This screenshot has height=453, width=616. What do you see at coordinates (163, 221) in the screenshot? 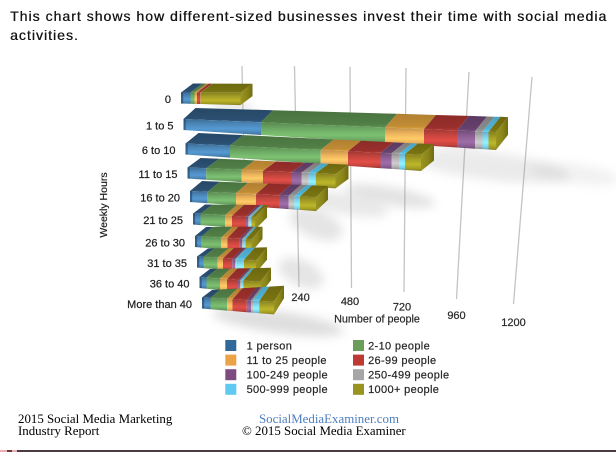
I see `svg-text: 21 to 25` at bounding box center [163, 221].